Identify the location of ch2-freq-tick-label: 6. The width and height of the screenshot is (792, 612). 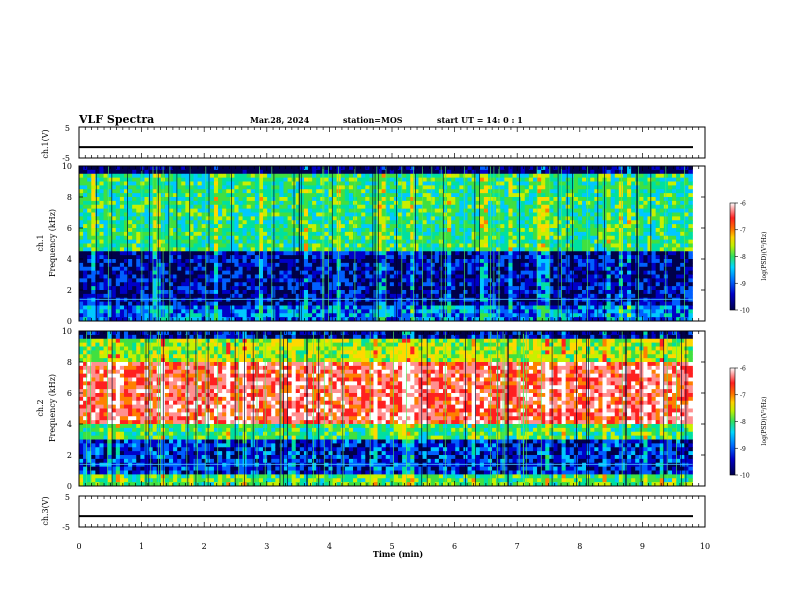
(69, 393).